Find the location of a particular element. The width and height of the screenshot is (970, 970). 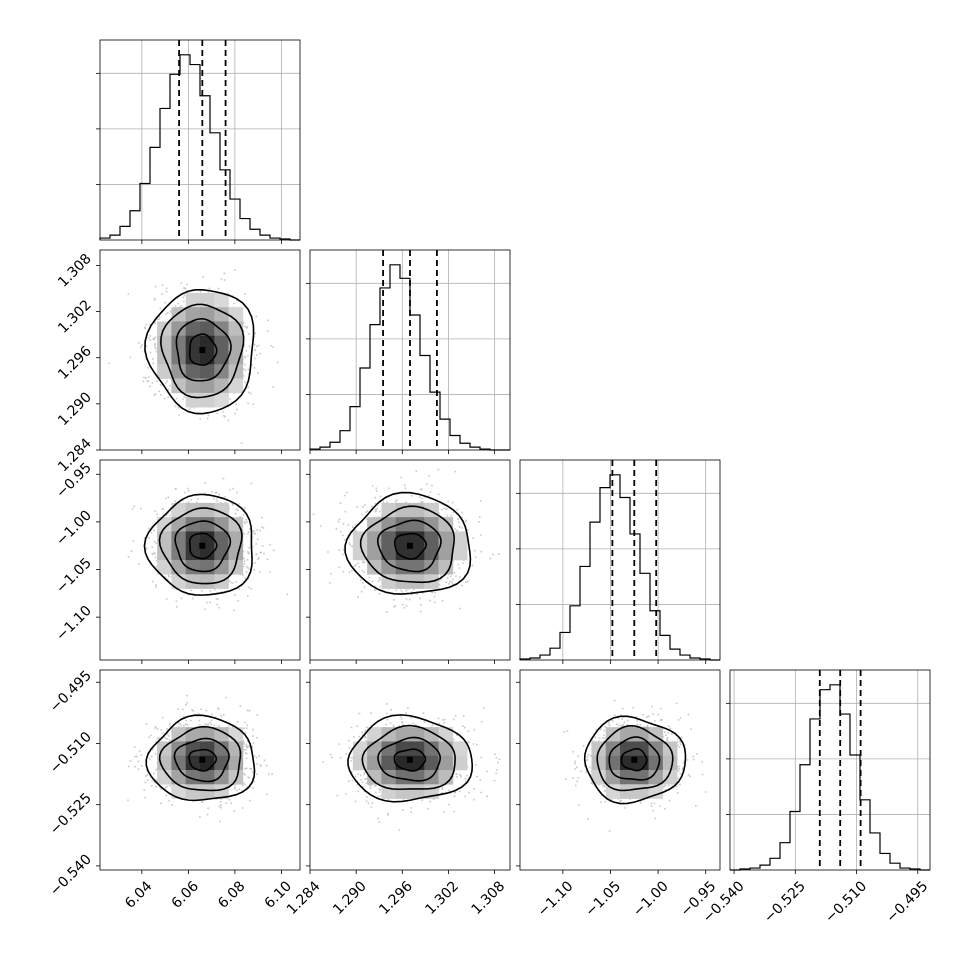

x-tick-label-p2: −1.10 is located at coordinates (556, 899).